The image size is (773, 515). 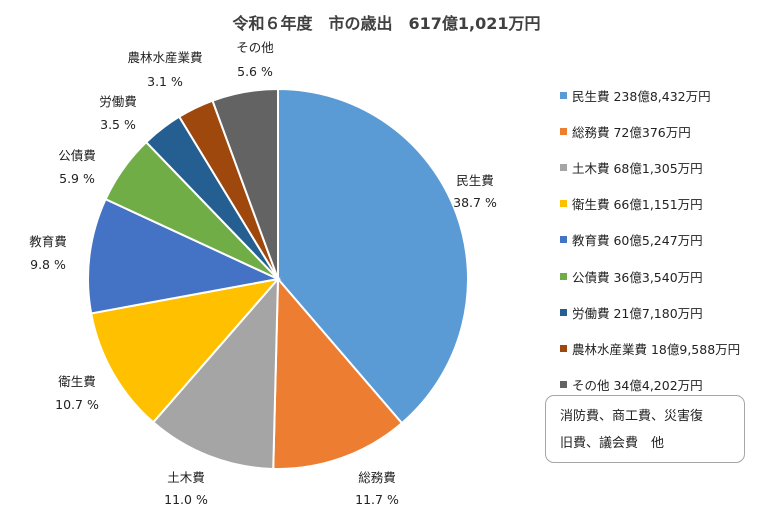 I want to click on legend-label-3: 土木費 68億1,305万円, so click(x=637, y=168).